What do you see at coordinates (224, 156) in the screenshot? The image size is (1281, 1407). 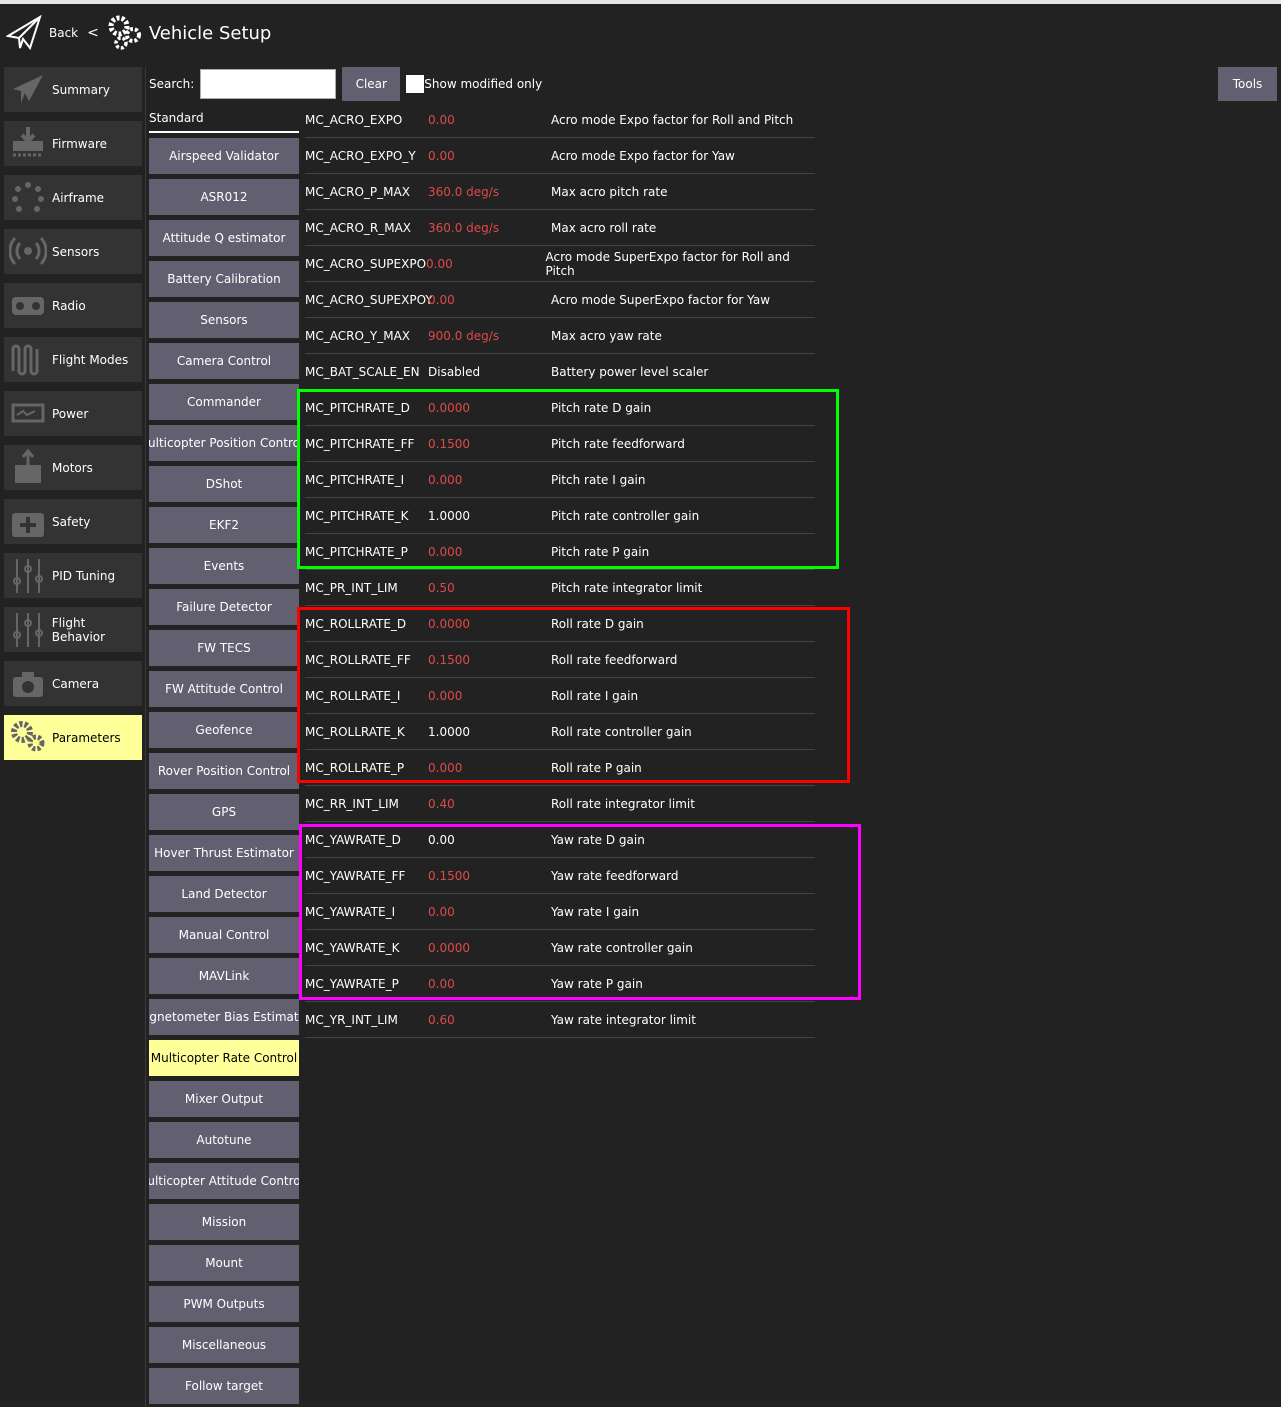 I see `group-button: Airspeed Validator` at bounding box center [224, 156].